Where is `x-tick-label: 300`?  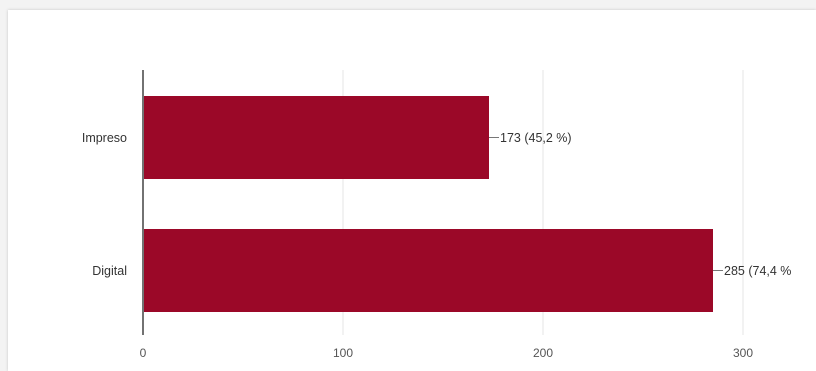
x-tick-label: 300 is located at coordinates (743, 353).